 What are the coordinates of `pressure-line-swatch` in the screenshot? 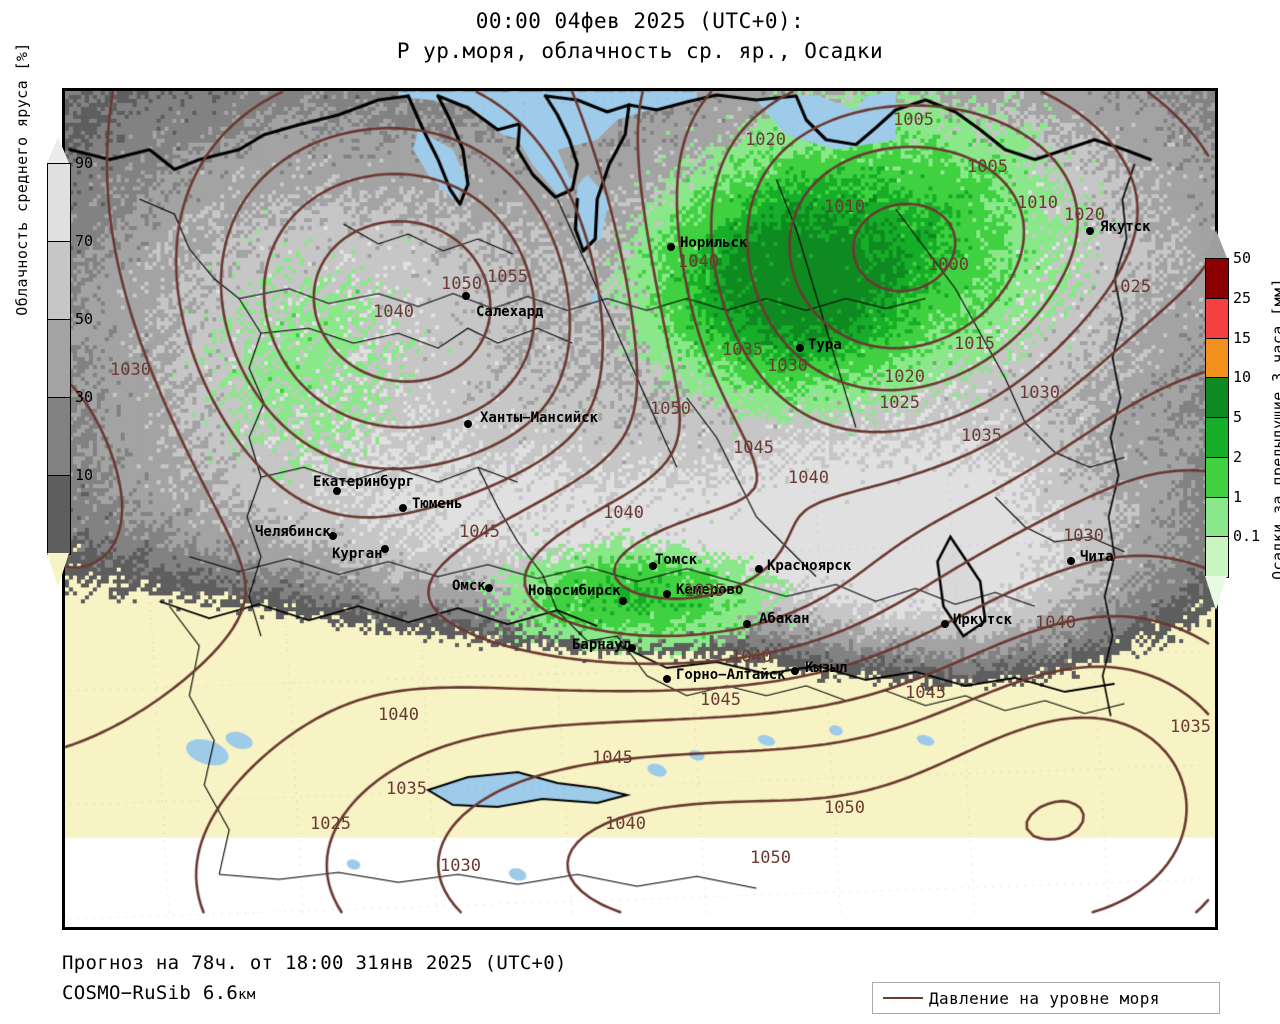 It's located at (903, 998).